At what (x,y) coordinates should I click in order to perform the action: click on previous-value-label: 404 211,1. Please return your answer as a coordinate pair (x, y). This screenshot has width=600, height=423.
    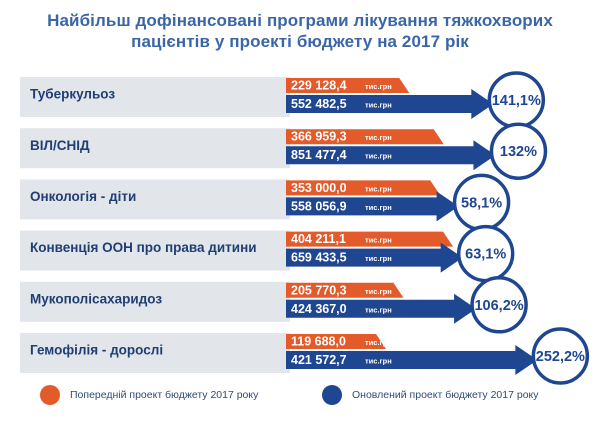
    Looking at the image, I should click on (318, 239).